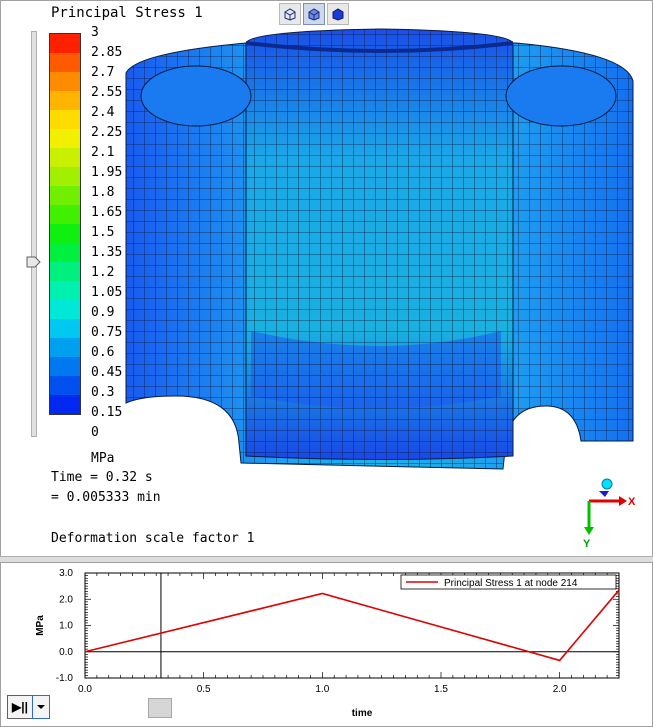 The height and width of the screenshot is (727, 653). Describe the element at coordinates (632, 502) in the screenshot. I see `x-axis-label: X` at that location.